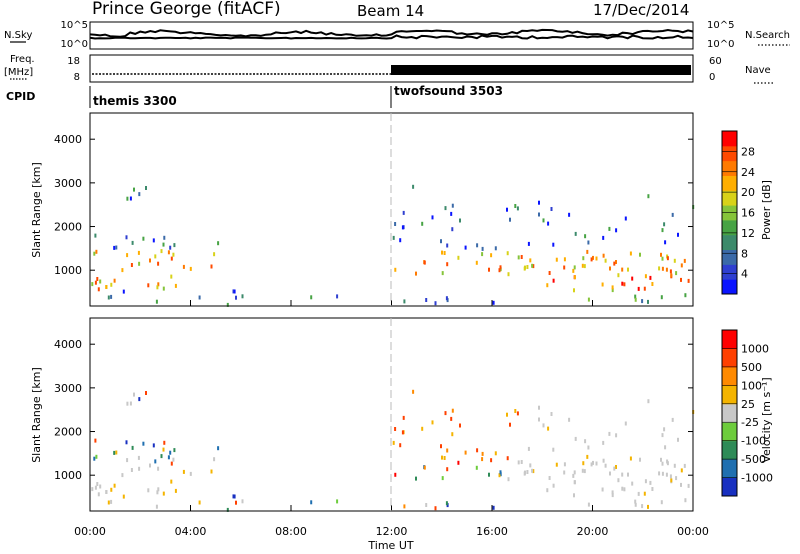  What do you see at coordinates (68, 139) in the screenshot?
I see `y-tick-label: 4000` at bounding box center [68, 139].